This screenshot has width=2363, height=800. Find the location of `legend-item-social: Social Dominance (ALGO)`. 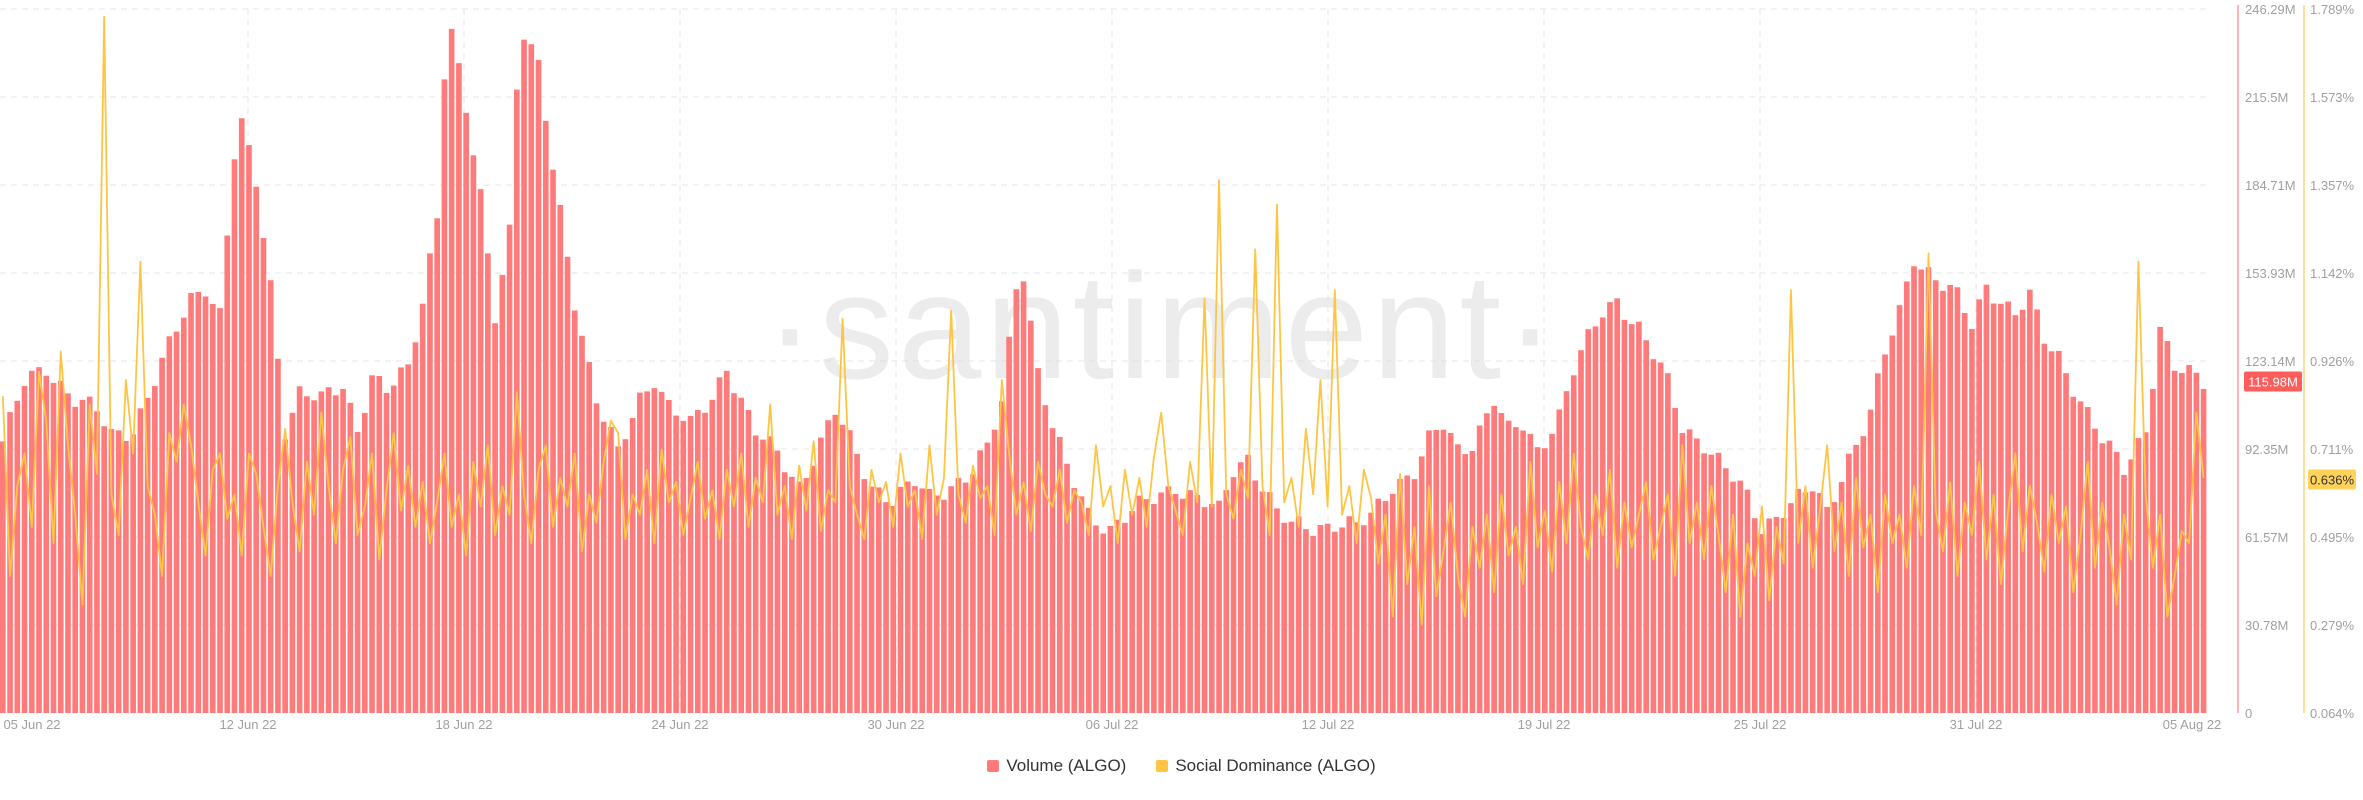

legend-item-social: Social Dominance (ALGO) is located at coordinates (1266, 766).